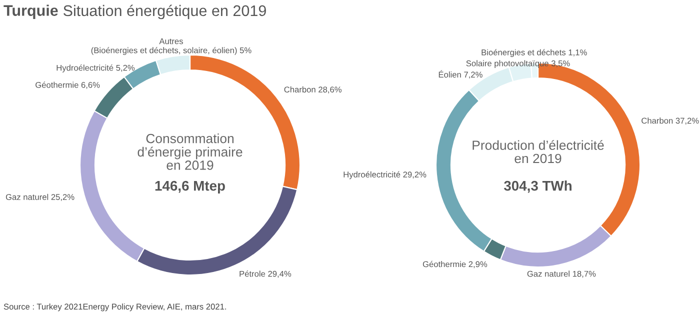 This screenshot has height=315, width=700. What do you see at coordinates (313, 90) in the screenshot?
I see `slice-label: Charbon 28,6%` at bounding box center [313, 90].